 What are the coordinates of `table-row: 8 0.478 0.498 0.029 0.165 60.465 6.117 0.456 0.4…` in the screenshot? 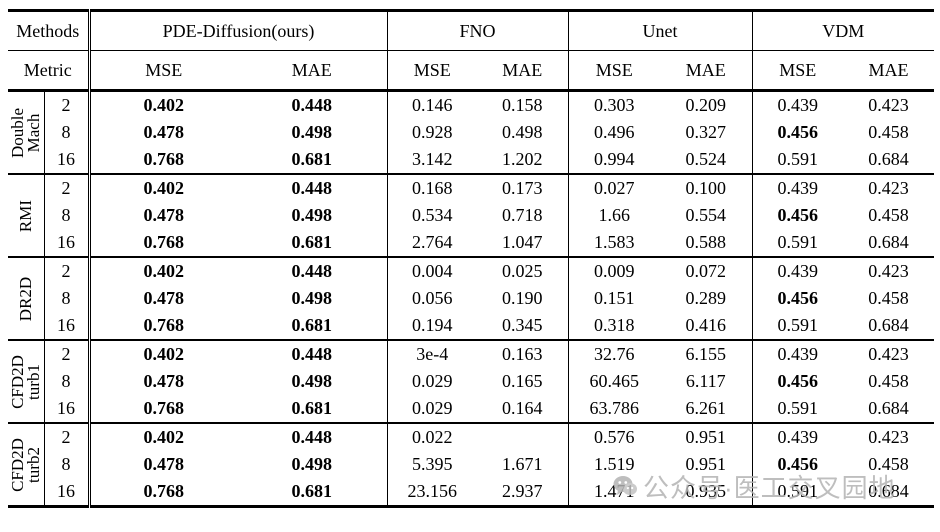 It's located at (471, 381).